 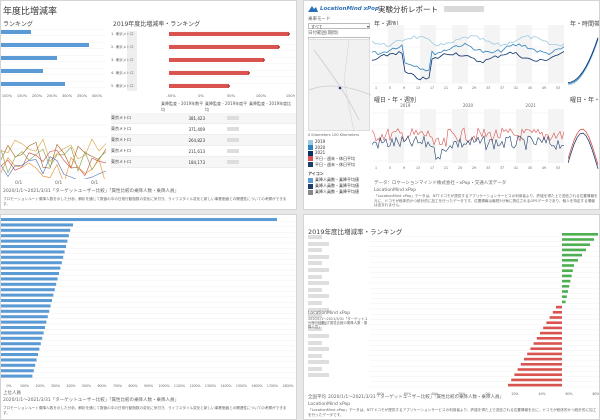 I want to click on table-header-3: 乗降監査 - 2019年度比, so click(x=270, y=103).